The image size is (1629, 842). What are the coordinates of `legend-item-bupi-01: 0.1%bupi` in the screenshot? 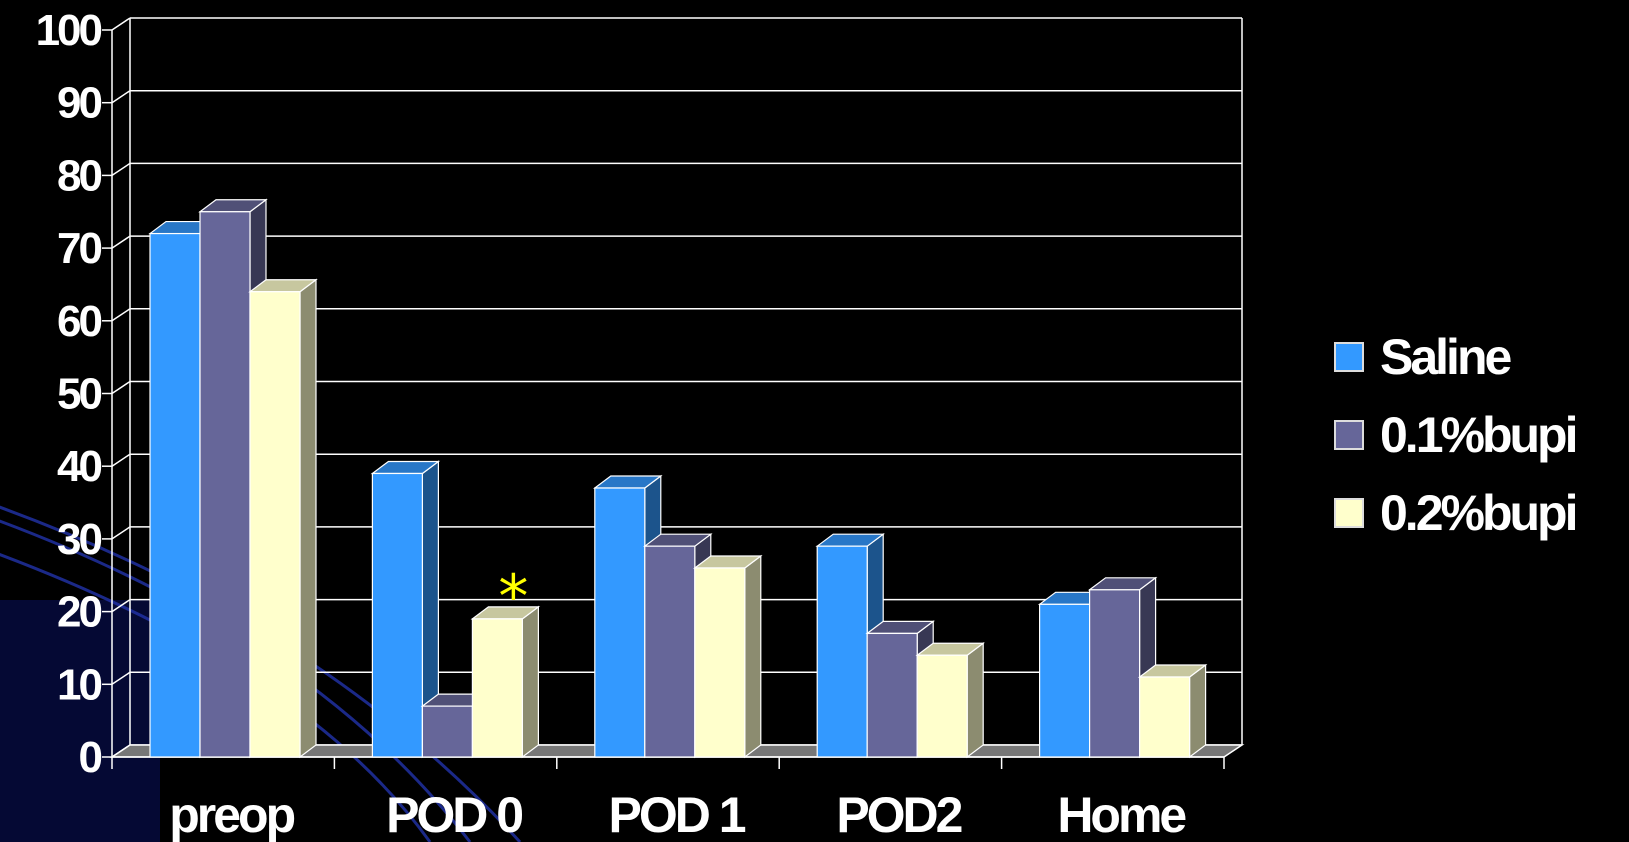 It's located at (1456, 435).